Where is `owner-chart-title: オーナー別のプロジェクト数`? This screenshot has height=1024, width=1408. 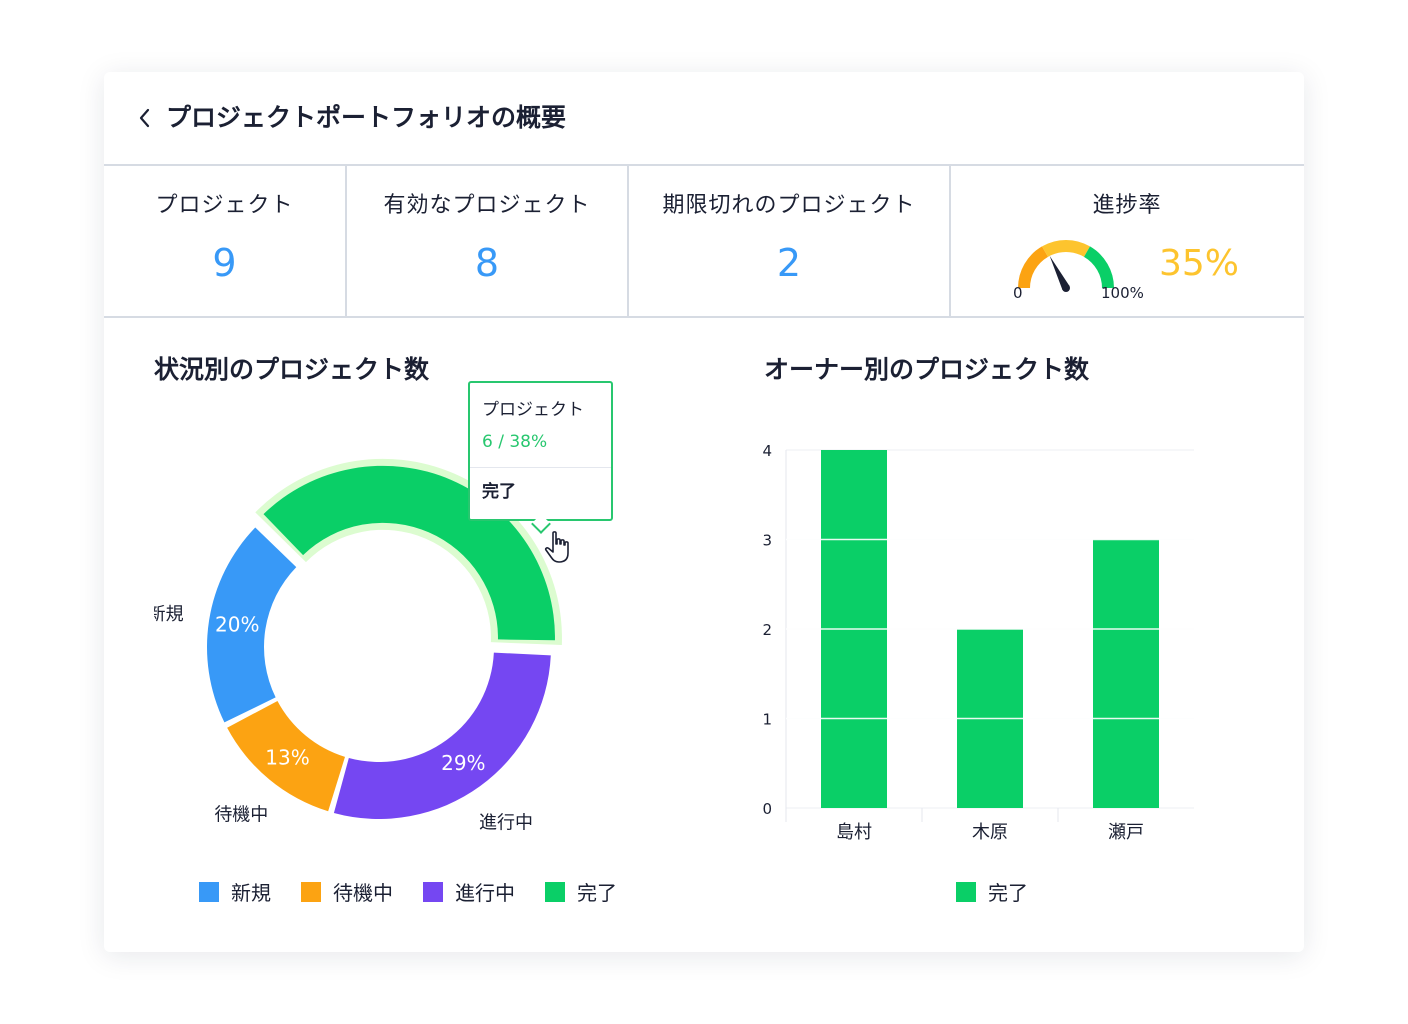
owner-chart-title: オーナー別のプロジェクト数 is located at coordinates (927, 369).